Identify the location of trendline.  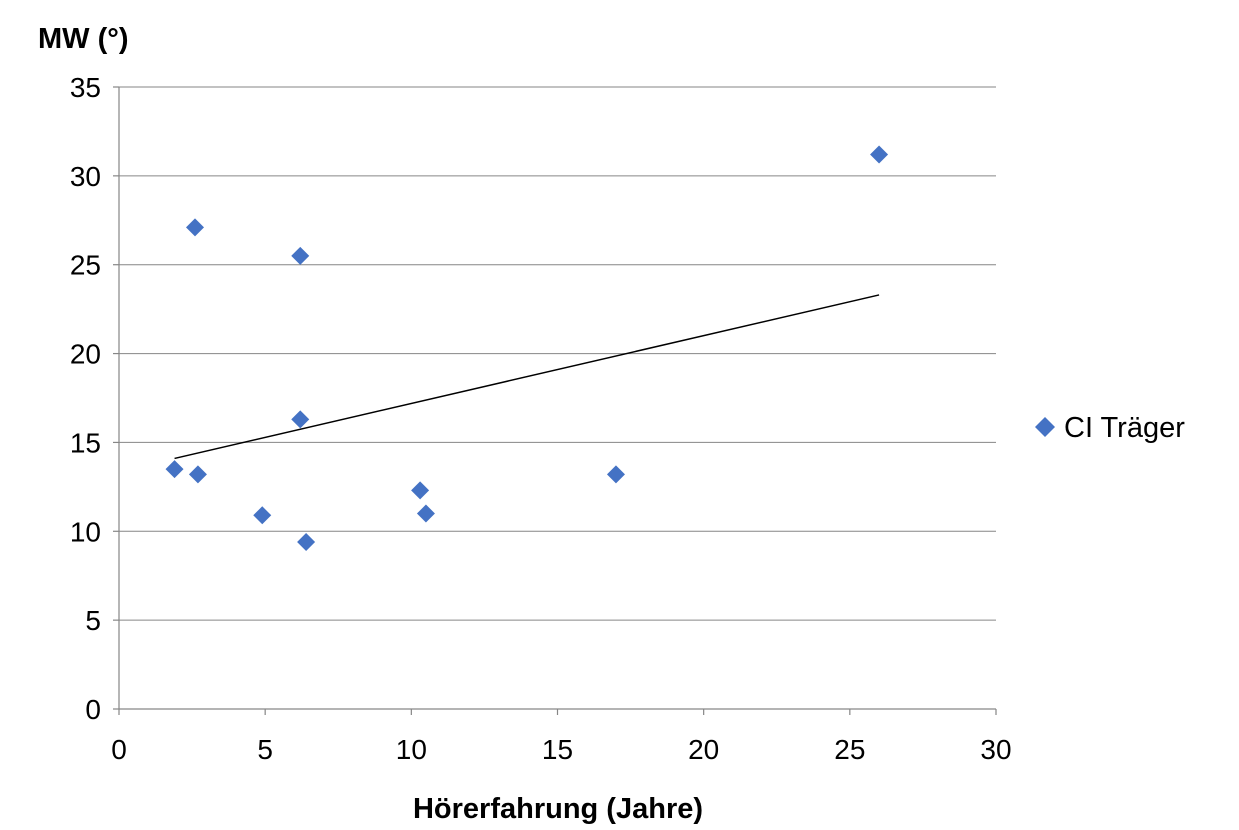
(527, 377).